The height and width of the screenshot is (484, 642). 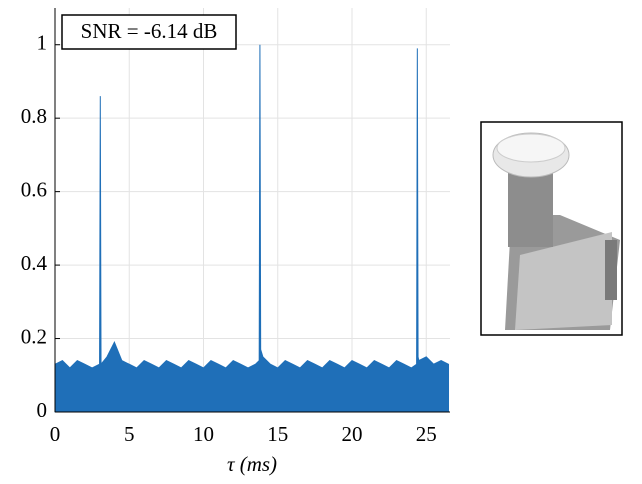 What do you see at coordinates (351, 434) in the screenshot?
I see `x-tick-label: 20` at bounding box center [351, 434].